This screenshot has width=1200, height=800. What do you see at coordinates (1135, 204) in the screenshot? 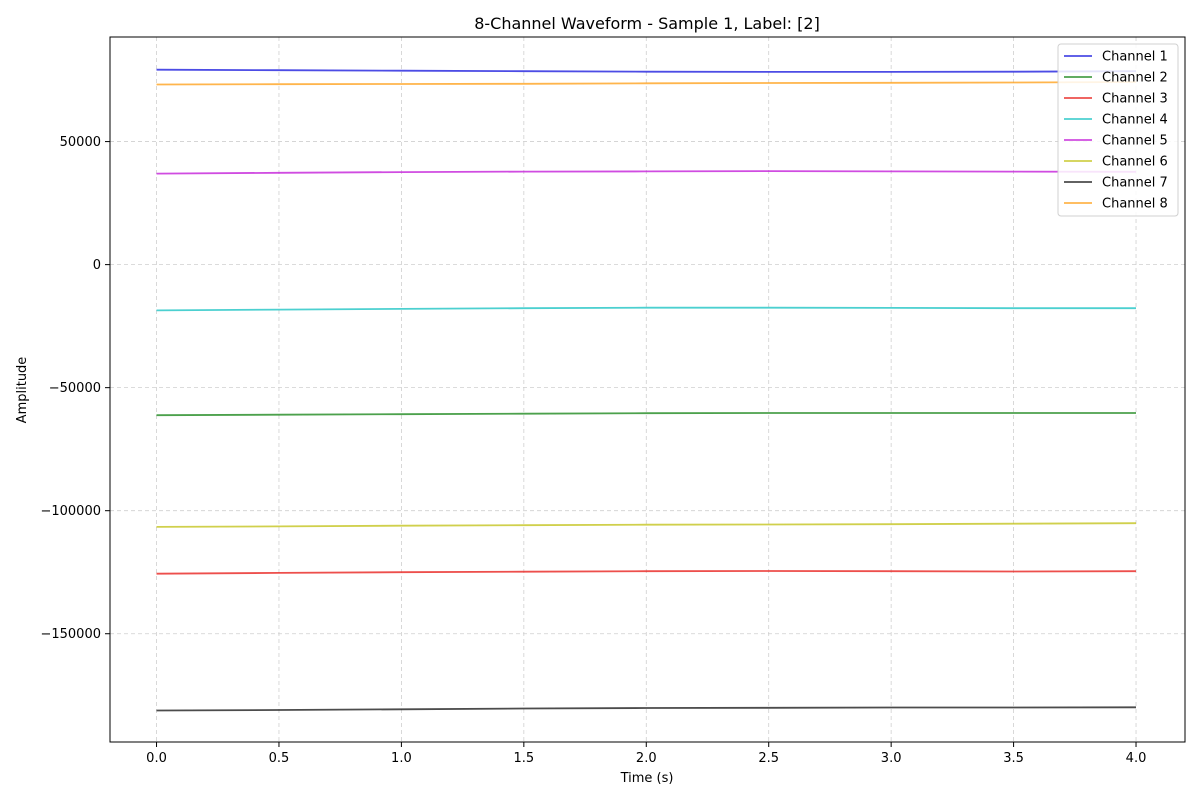
I see `legend-label: Channel 8` at bounding box center [1135, 204].